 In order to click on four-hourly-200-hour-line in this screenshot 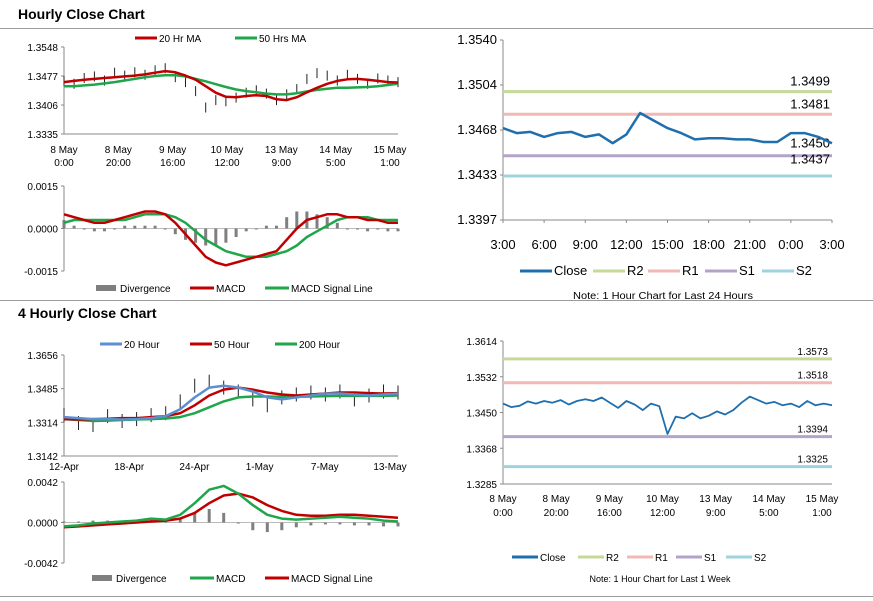, I will do `click(231, 408)`.